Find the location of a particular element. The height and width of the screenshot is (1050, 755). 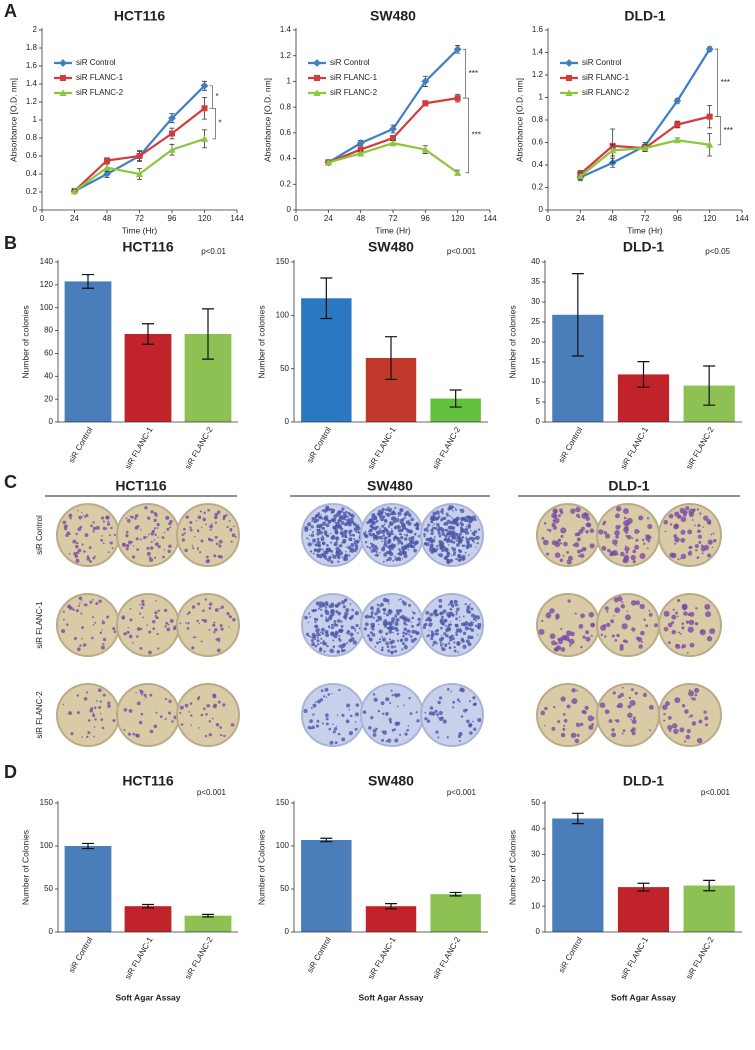

x-tick-label: 72 is located at coordinates (139, 218).